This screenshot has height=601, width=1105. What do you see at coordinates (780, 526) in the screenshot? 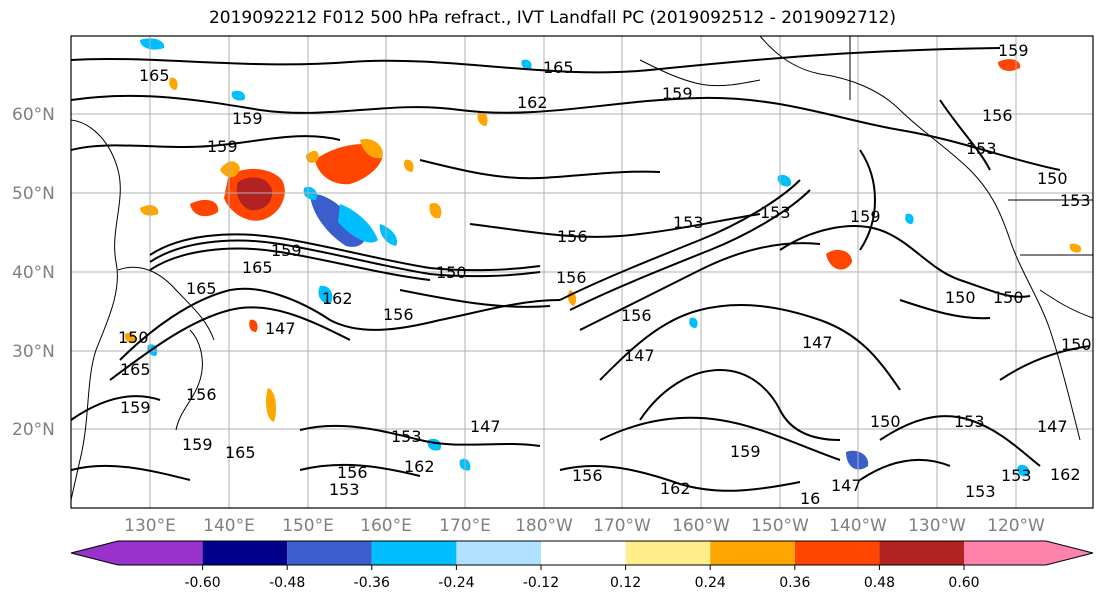
I see `lon-label: 150°W` at bounding box center [780, 526].